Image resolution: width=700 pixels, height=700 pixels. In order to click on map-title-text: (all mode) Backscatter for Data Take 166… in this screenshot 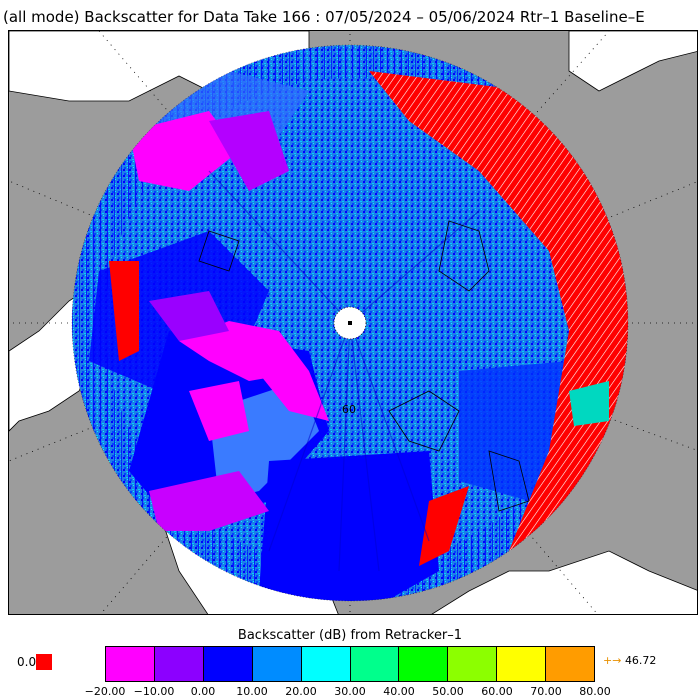, I will do `click(324, 17)`.